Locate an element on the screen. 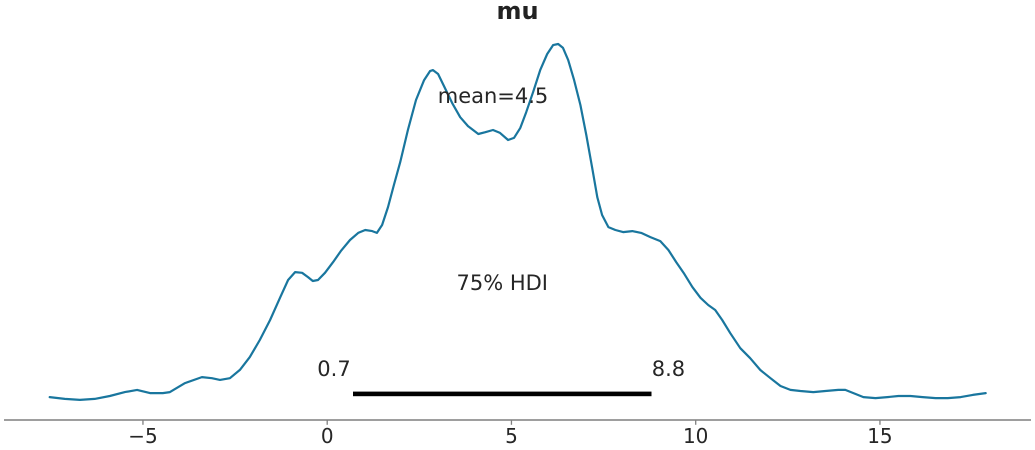 The height and width of the screenshot is (450, 1035). hdi-bar is located at coordinates (502, 394).